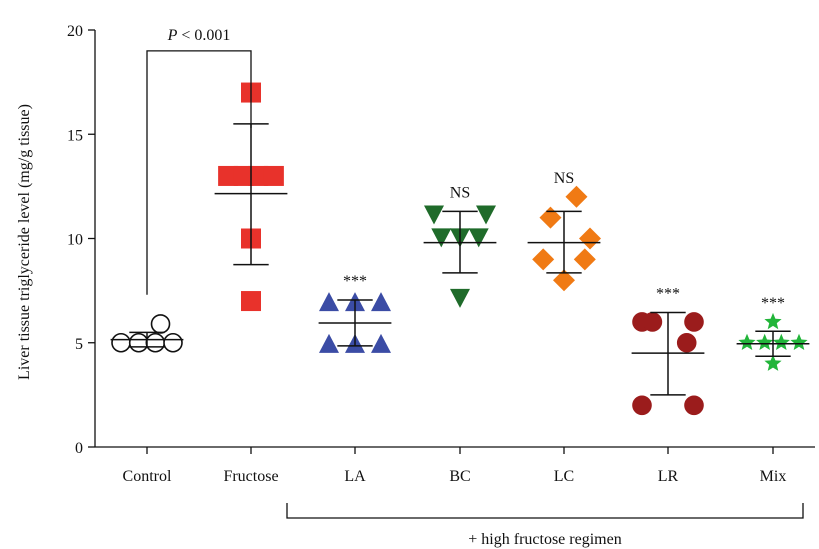 The width and height of the screenshot is (819, 549). I want to click on y-tick-label: 0, so click(79, 448).